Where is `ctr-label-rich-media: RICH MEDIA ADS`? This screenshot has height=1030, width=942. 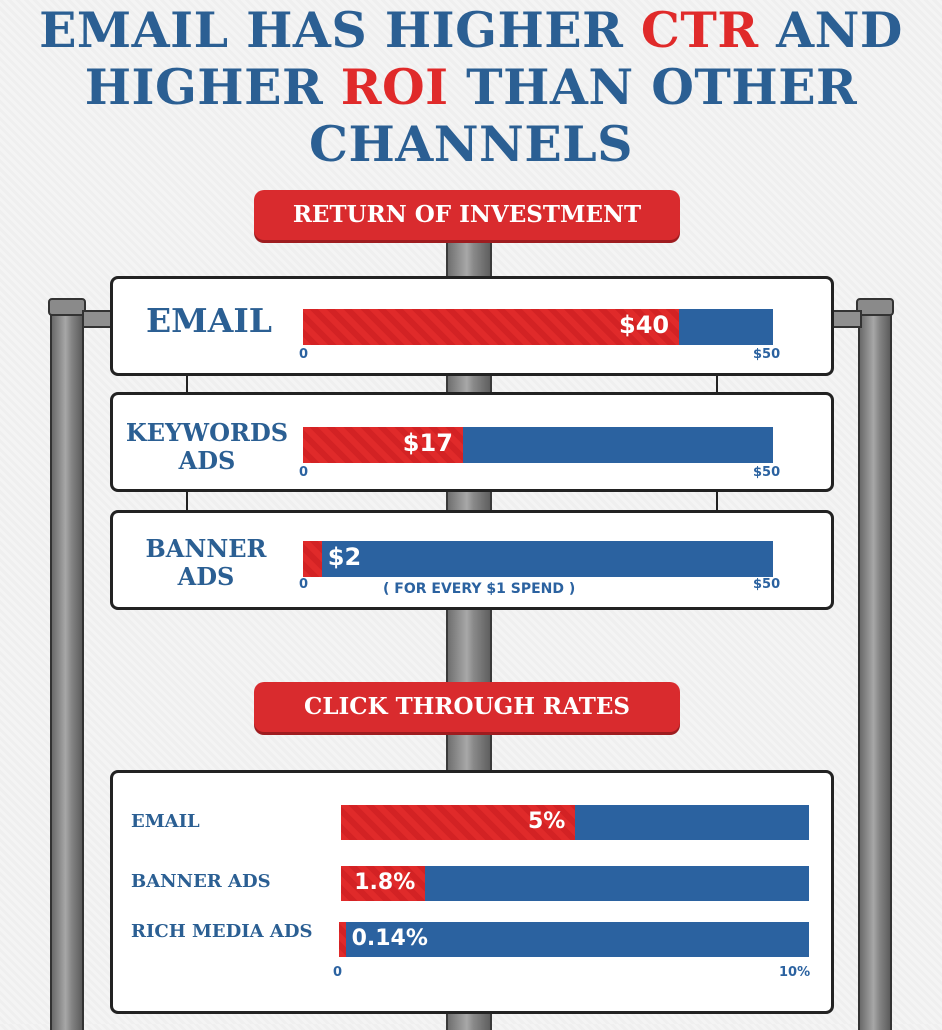
ctr-label-rich-media: RICH MEDIA ADS is located at coordinates (221, 931).